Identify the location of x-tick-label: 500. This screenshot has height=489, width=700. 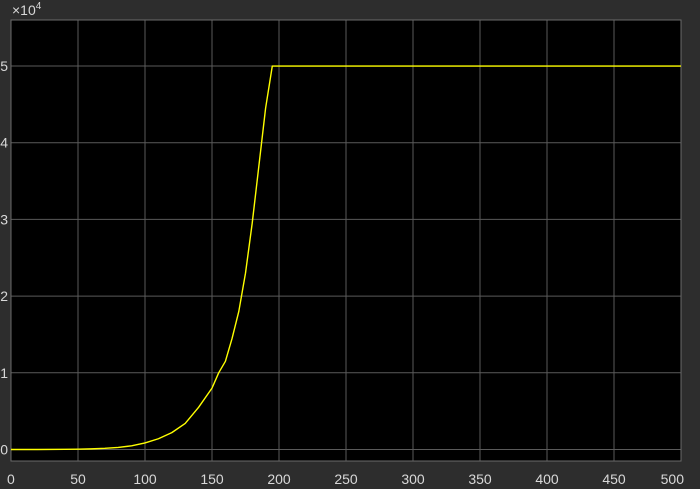
(673, 479).